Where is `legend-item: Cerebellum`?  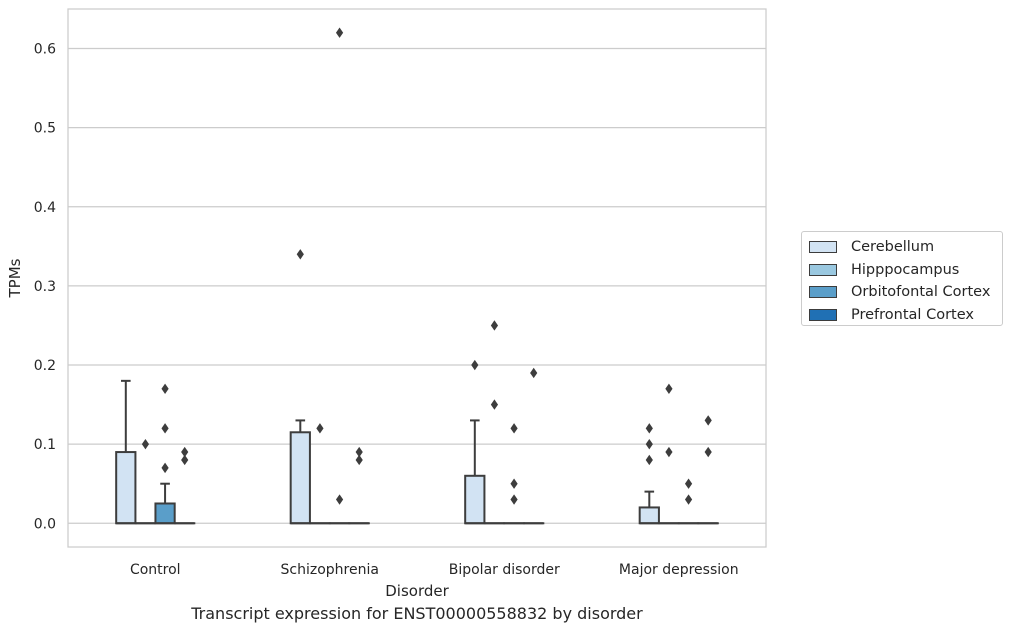 legend-item: Cerebellum is located at coordinates (905, 247).